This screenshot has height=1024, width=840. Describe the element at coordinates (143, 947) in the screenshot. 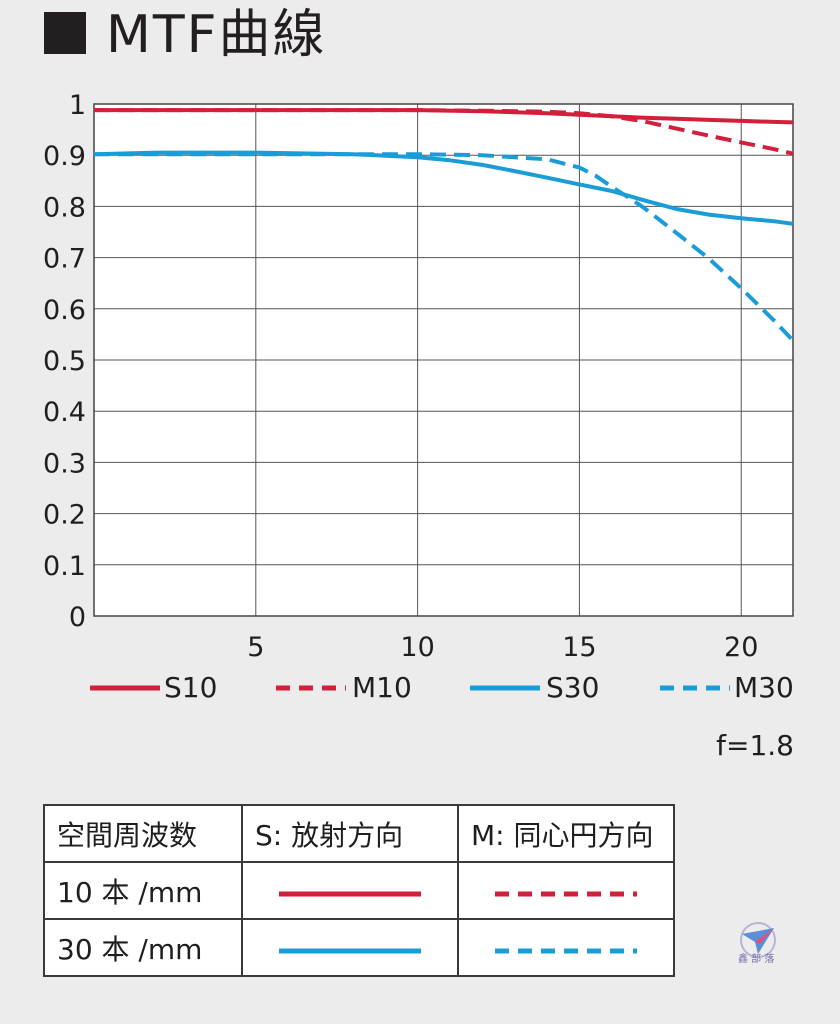

I see `table-row-label: 30 本 /mm` at that location.